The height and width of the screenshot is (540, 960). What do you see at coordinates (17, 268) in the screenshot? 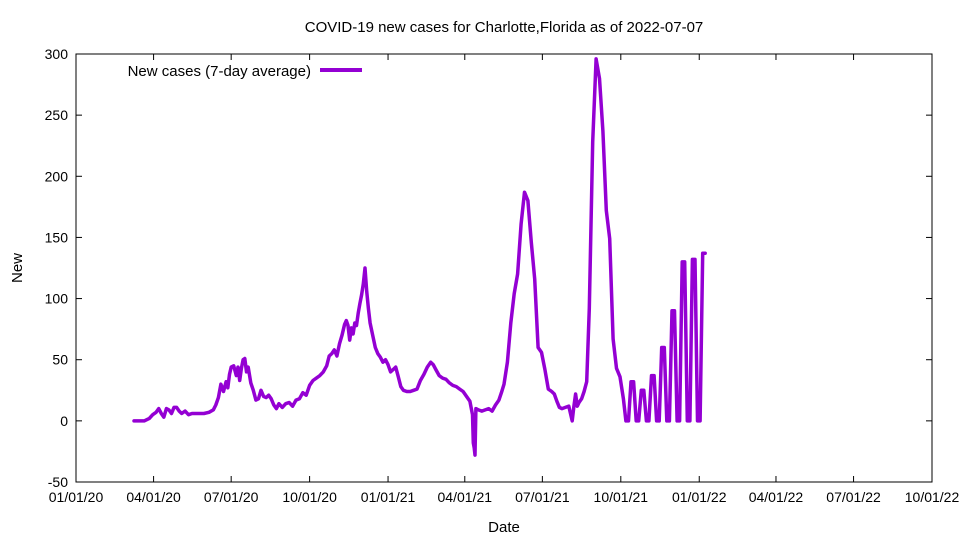
I see `y-axis-title: New` at bounding box center [17, 268].